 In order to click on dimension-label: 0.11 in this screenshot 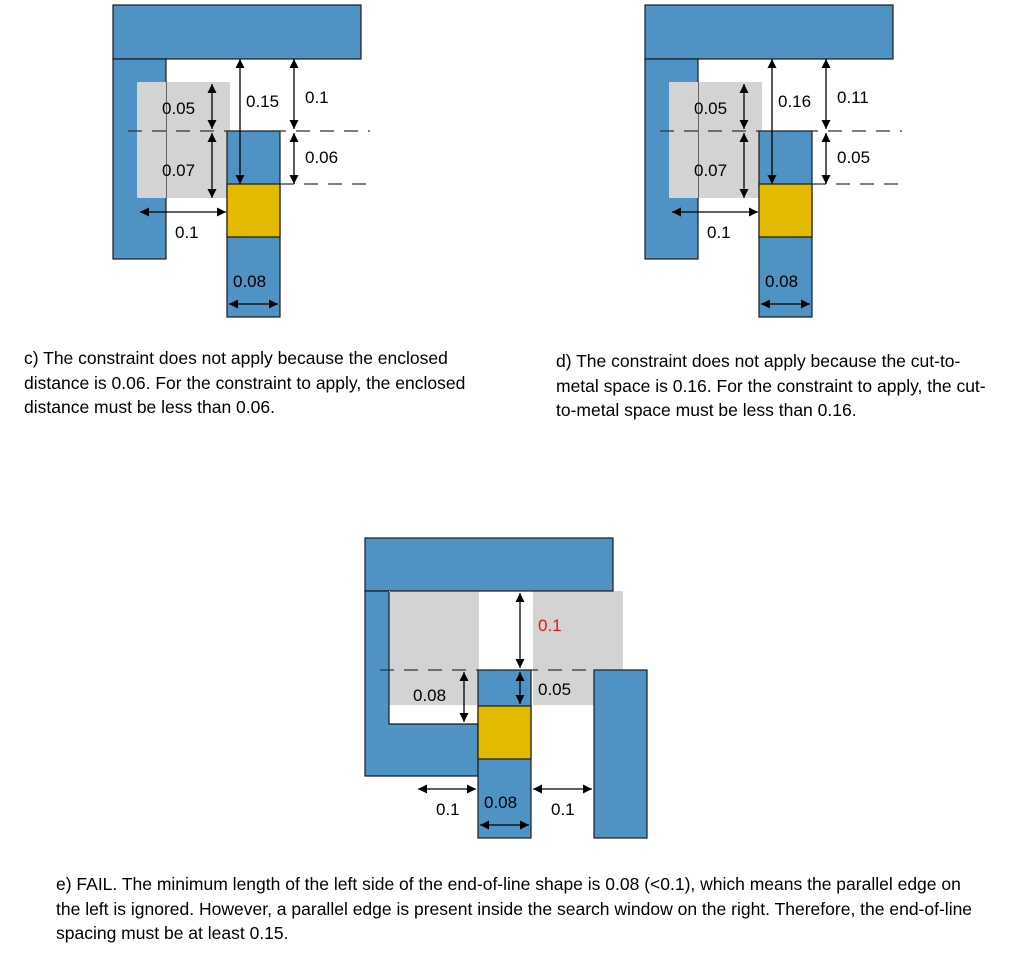, I will do `click(853, 97)`.